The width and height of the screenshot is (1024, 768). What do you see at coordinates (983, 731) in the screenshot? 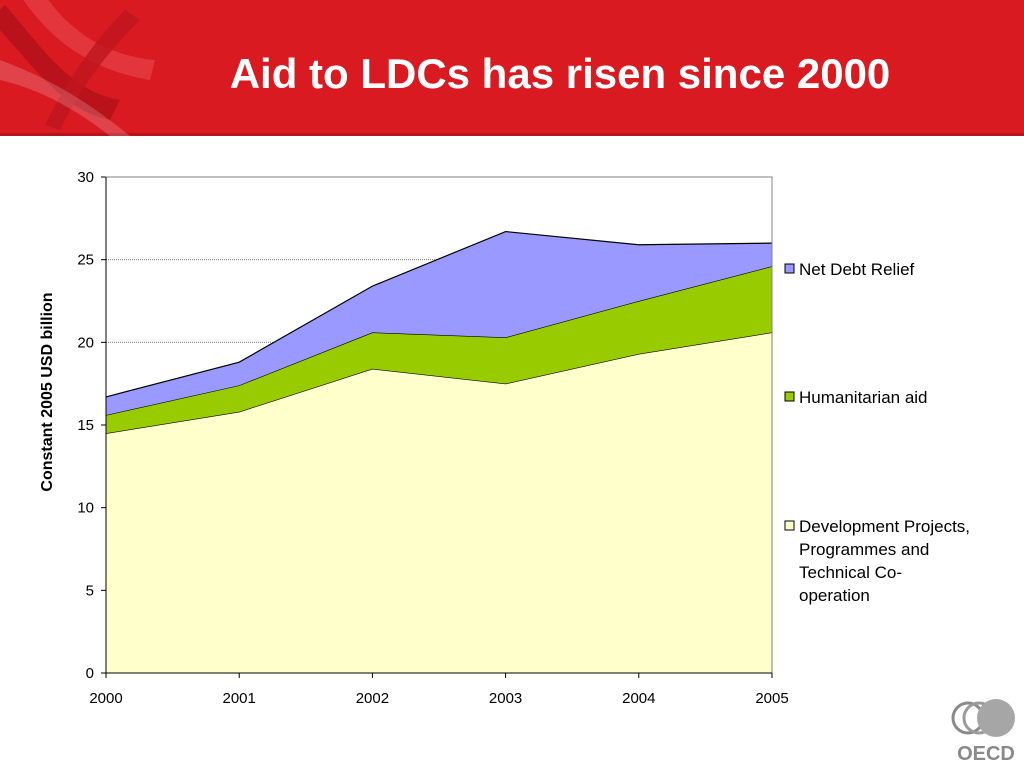
I see `oecd-logo: OECD` at bounding box center [983, 731].